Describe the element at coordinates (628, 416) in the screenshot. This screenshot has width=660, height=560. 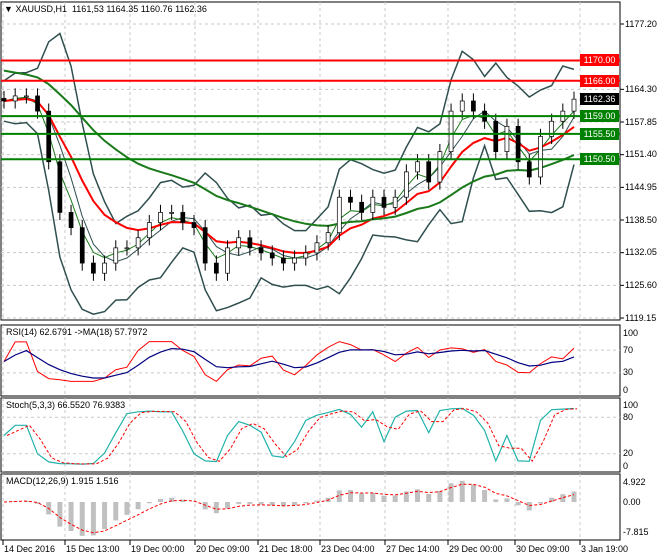
I see `stoch-axis-label: 80` at that location.